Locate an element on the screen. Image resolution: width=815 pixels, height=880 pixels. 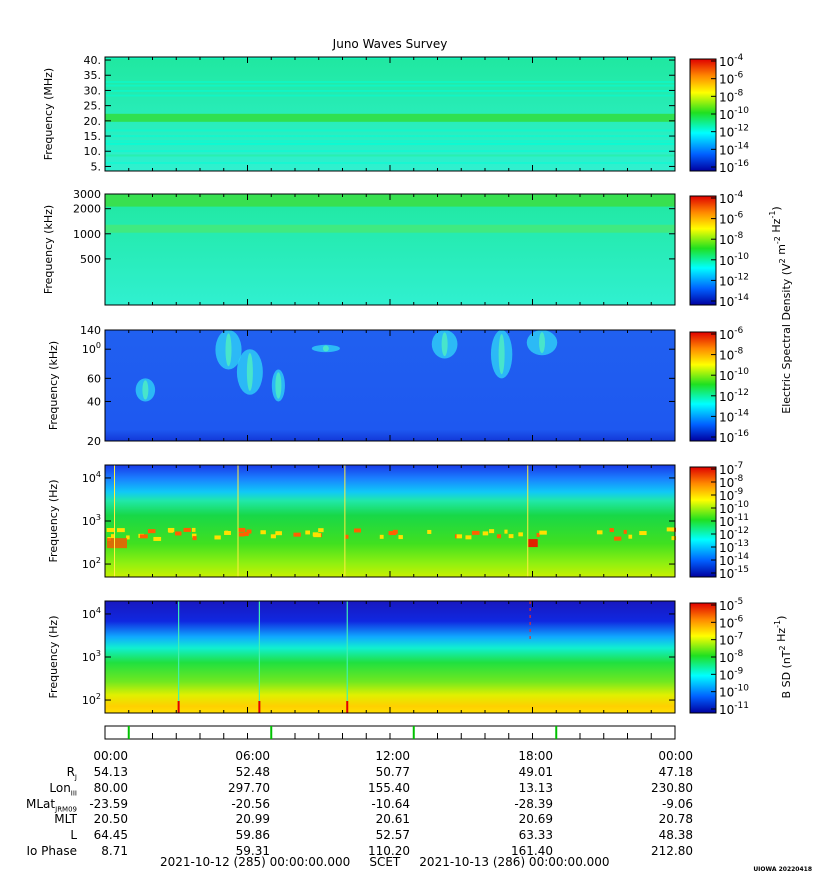
y-tick-label: 30. is located at coordinates (93, 90).